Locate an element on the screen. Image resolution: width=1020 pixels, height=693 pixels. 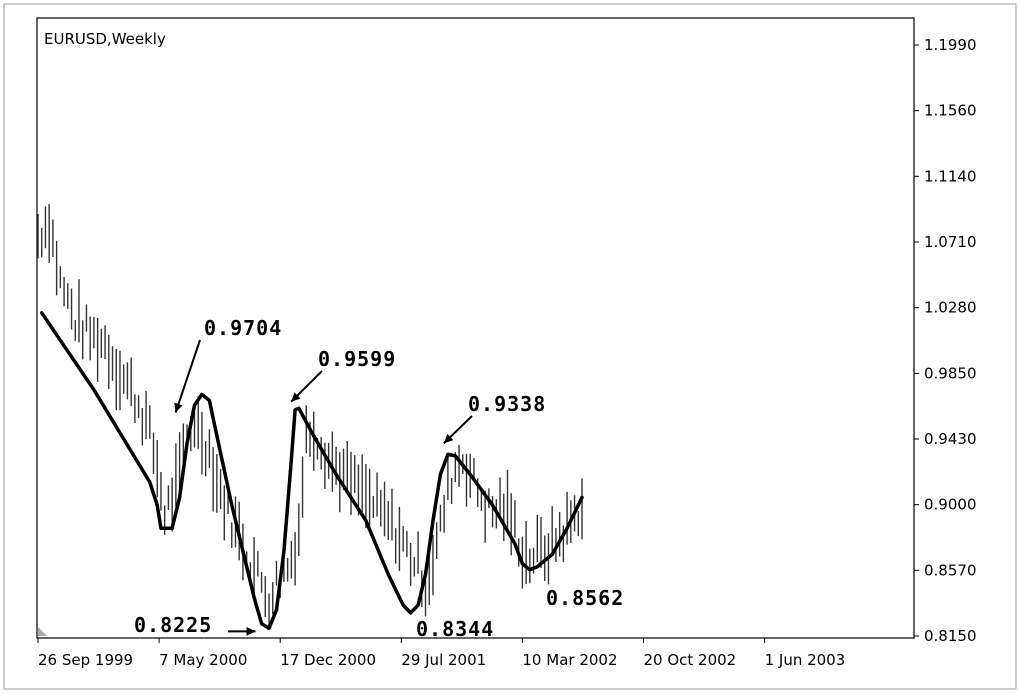
annotation-label: 0.8562 is located at coordinates (585, 598).